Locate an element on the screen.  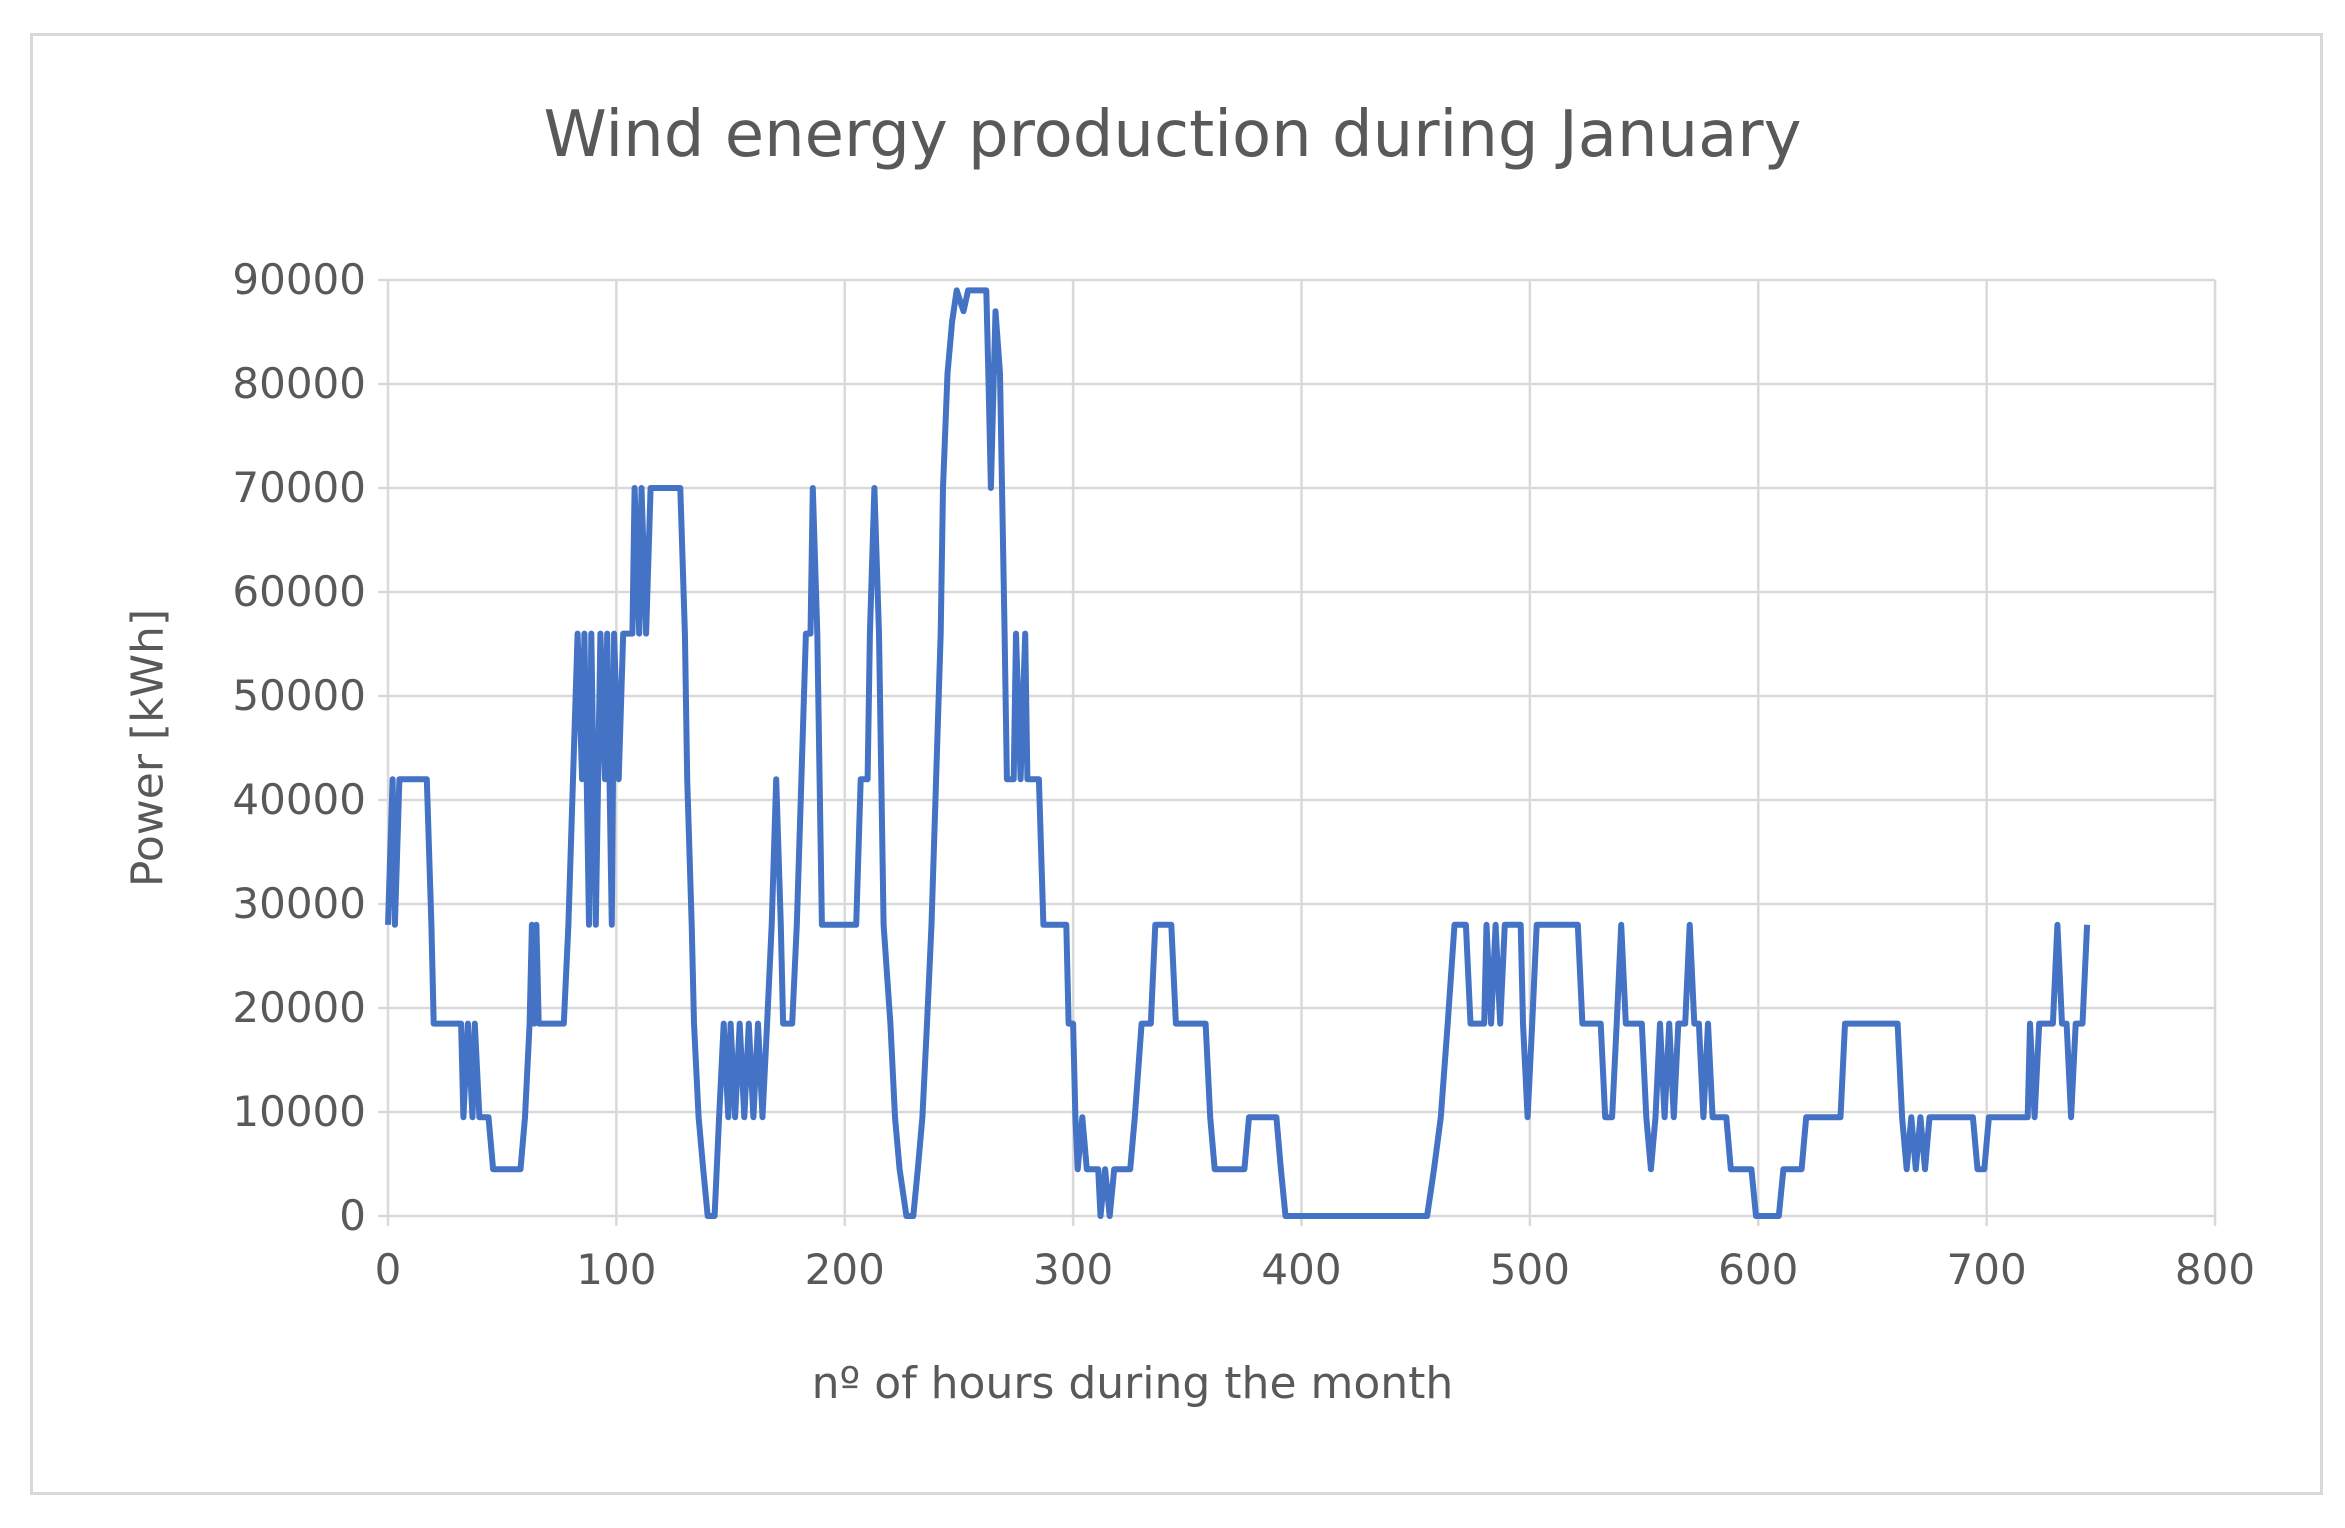
y-tick-label: 10000 is located at coordinates (299, 1111).